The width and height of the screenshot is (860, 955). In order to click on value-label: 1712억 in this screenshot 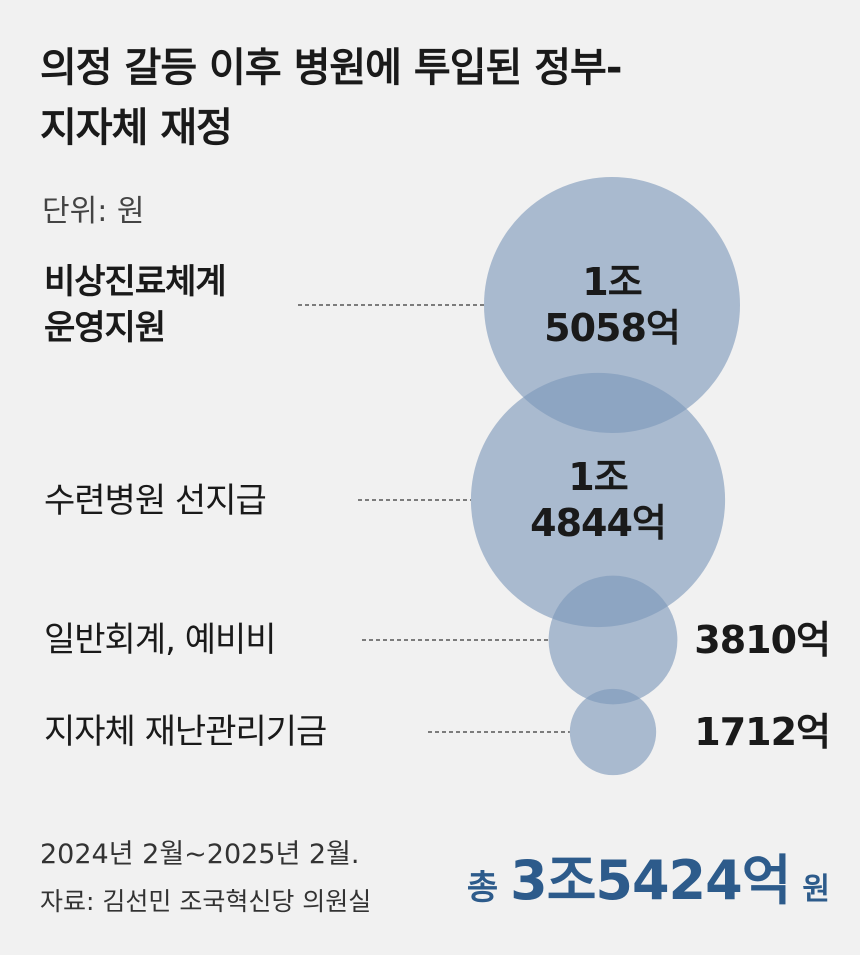, I will do `click(762, 732)`.